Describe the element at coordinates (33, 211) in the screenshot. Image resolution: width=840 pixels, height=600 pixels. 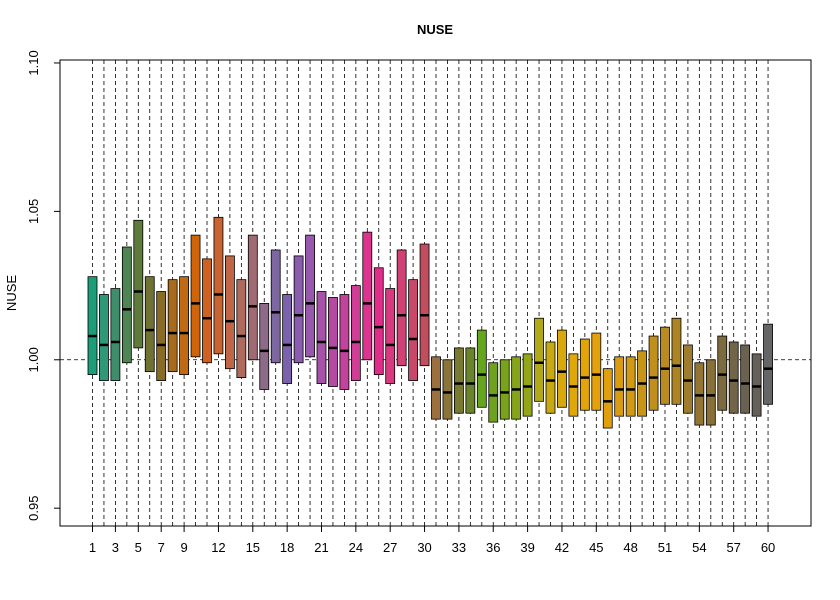
I see `y-tick-label-2: 1.05` at that location.